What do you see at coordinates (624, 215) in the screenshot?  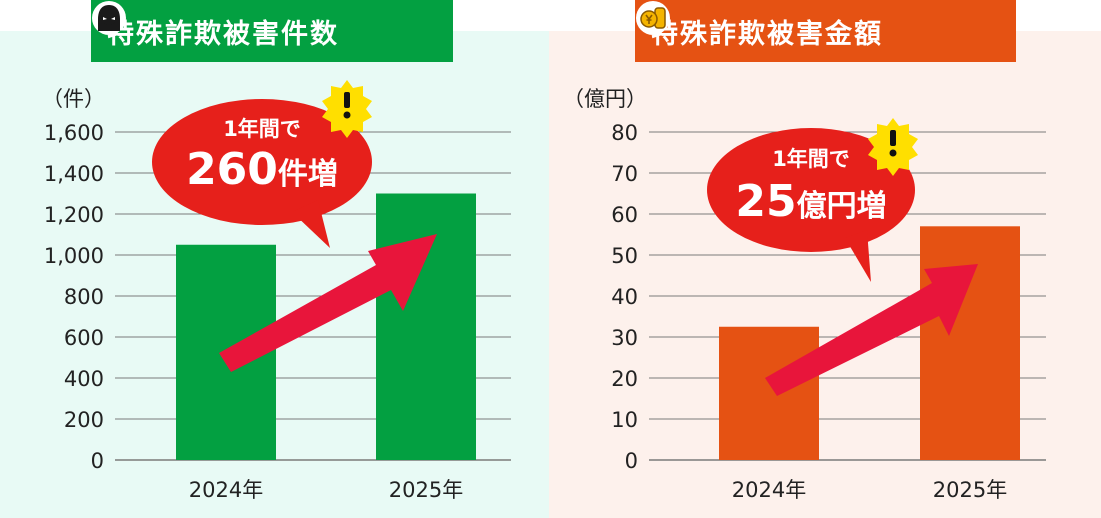 I see `y-tick-label: 60` at bounding box center [624, 215].